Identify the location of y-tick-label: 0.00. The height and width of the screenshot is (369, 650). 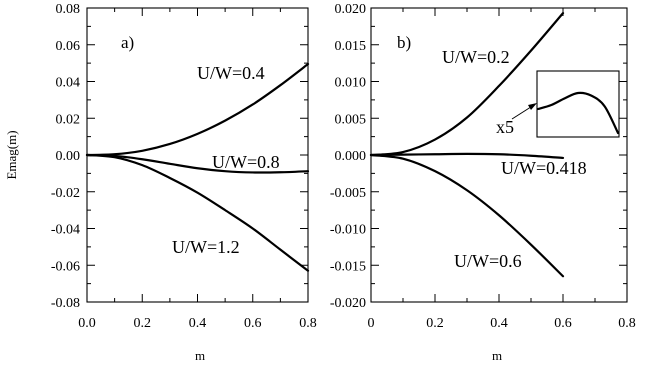
(68, 156).